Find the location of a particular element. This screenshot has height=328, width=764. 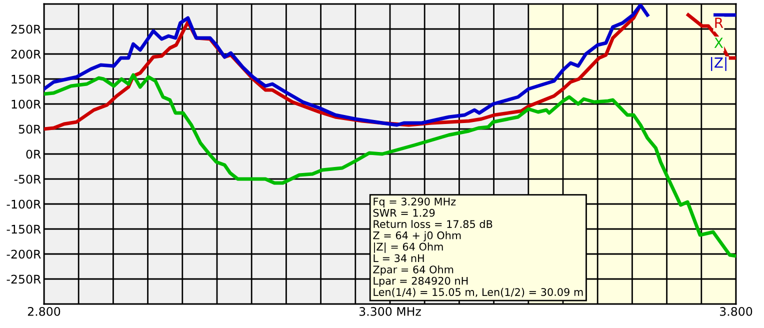

y-tick-label: 250R is located at coordinates (26, 29).